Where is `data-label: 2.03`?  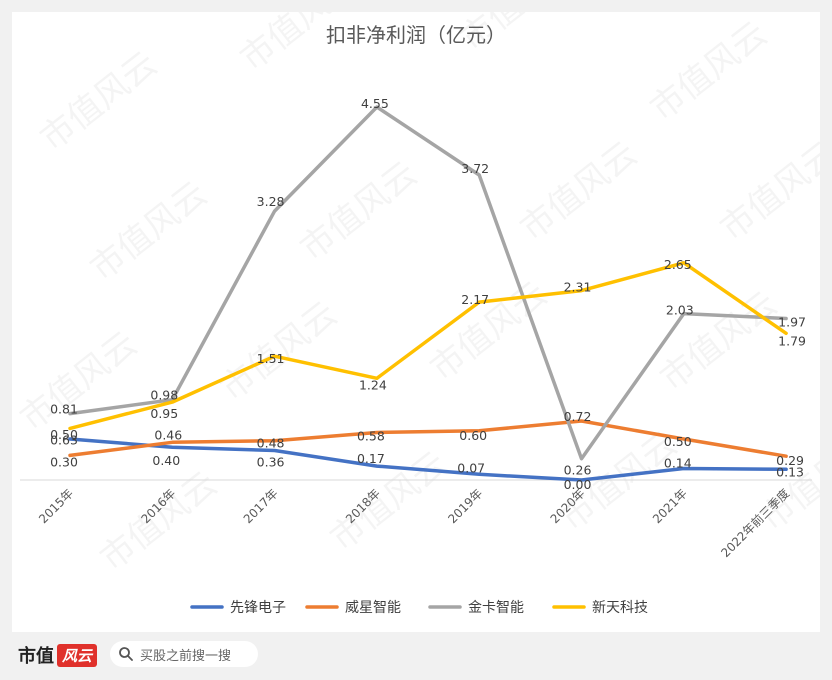 data-label: 2.03 is located at coordinates (680, 310).